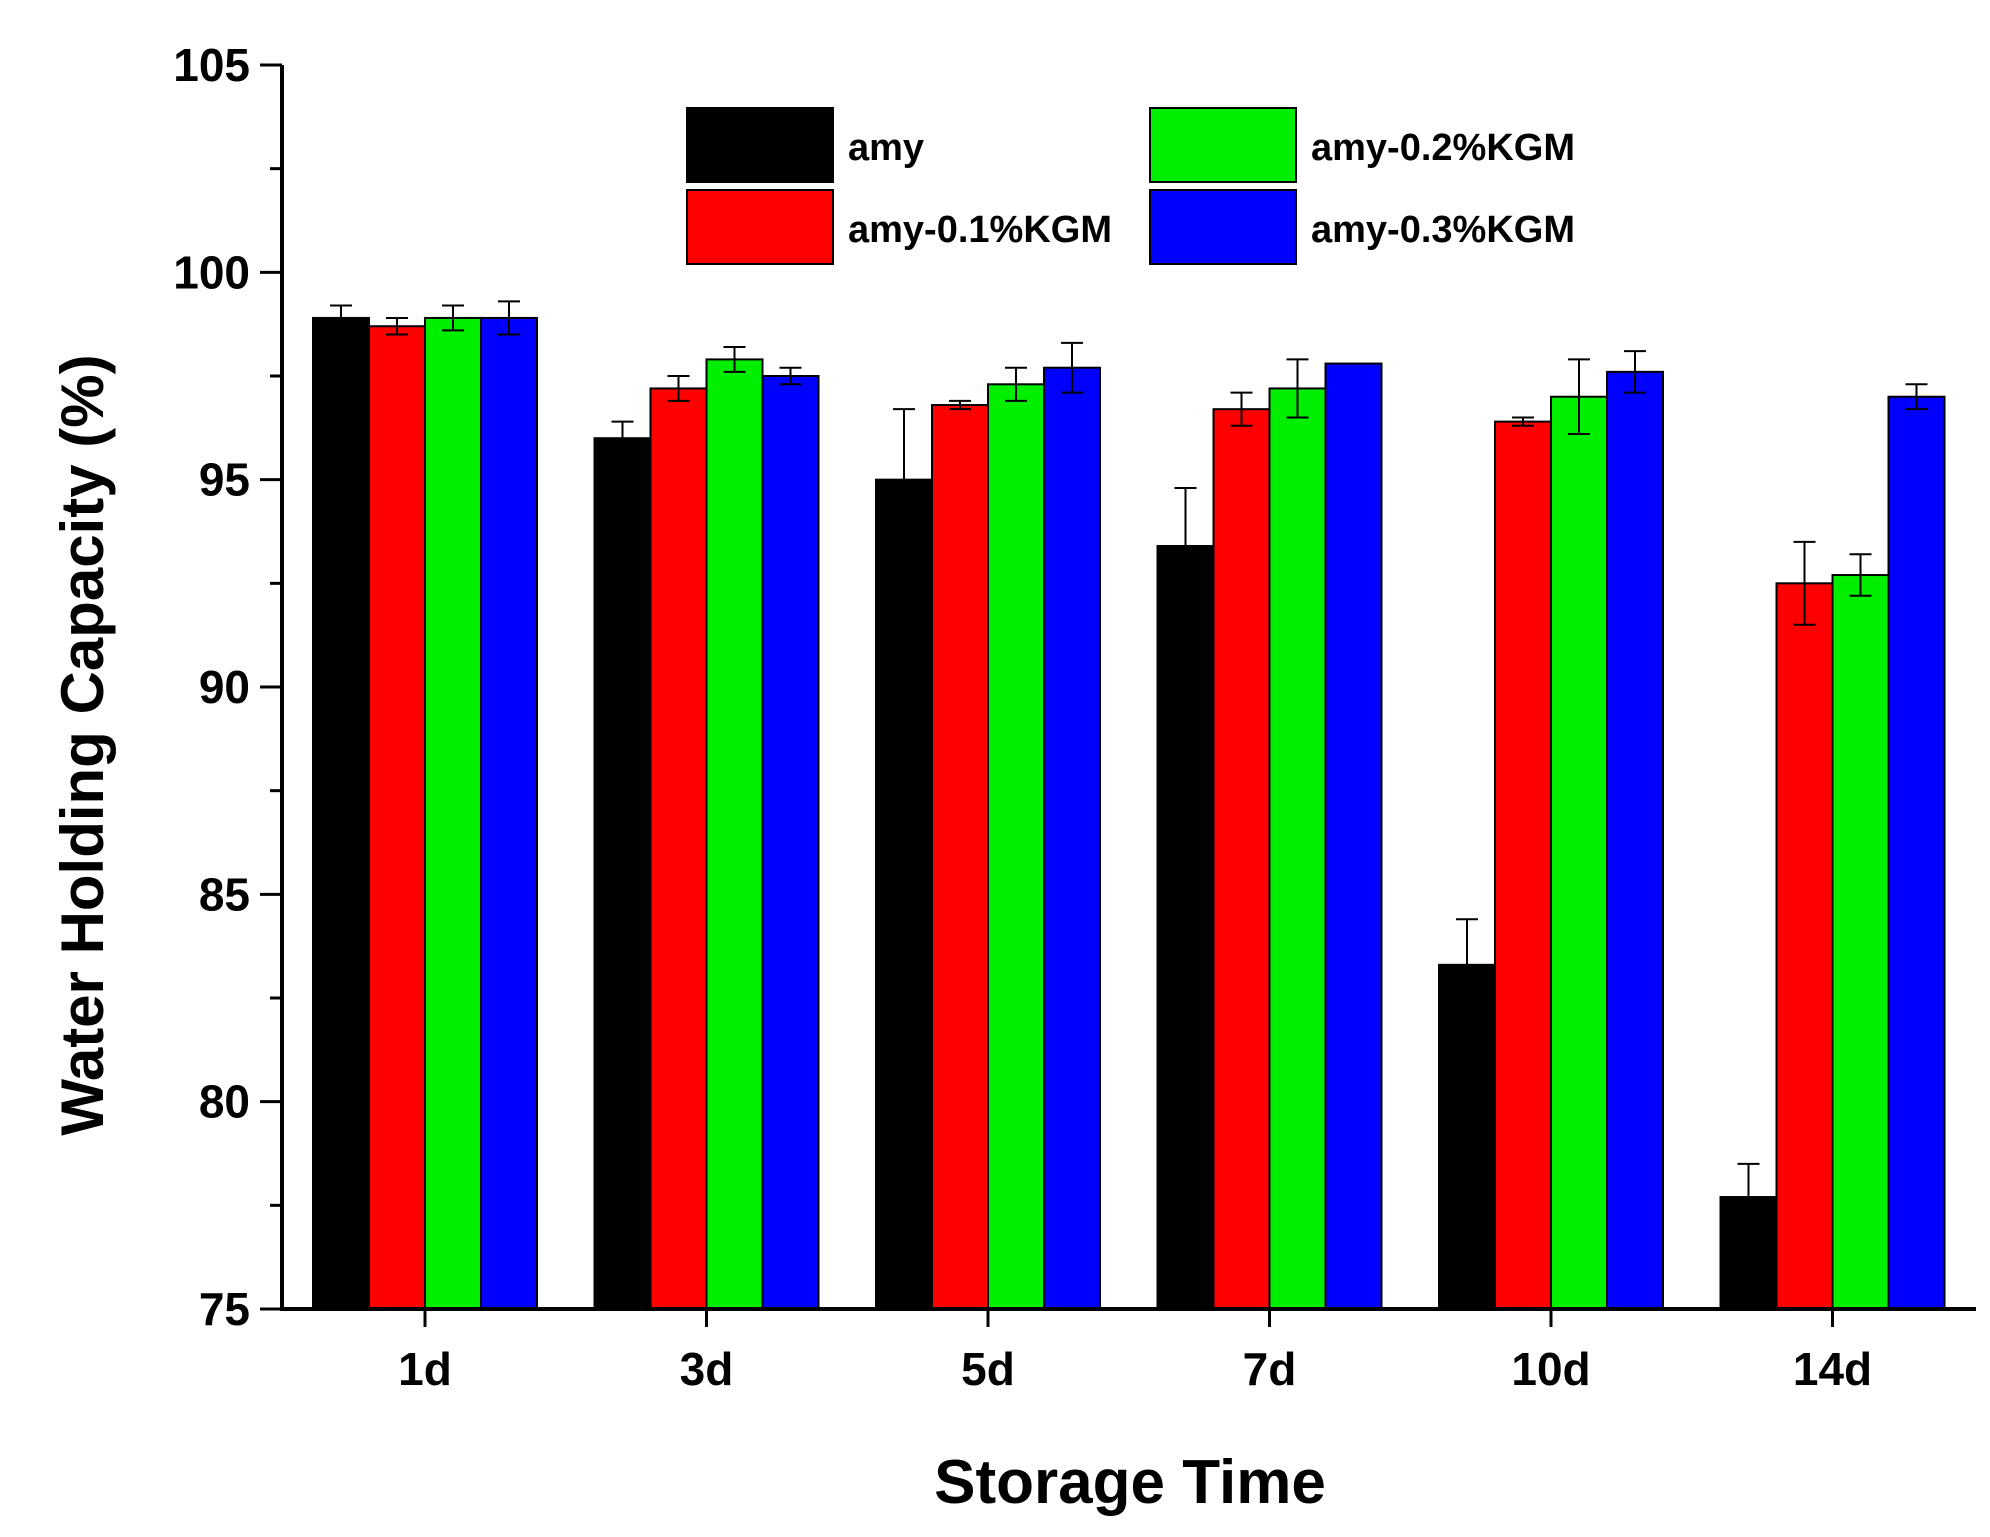 This screenshot has width=1990, height=1537. I want to click on x-ticks-layer: 1d 3d 5d 7d 10d 14d, so click(1135, 1352).